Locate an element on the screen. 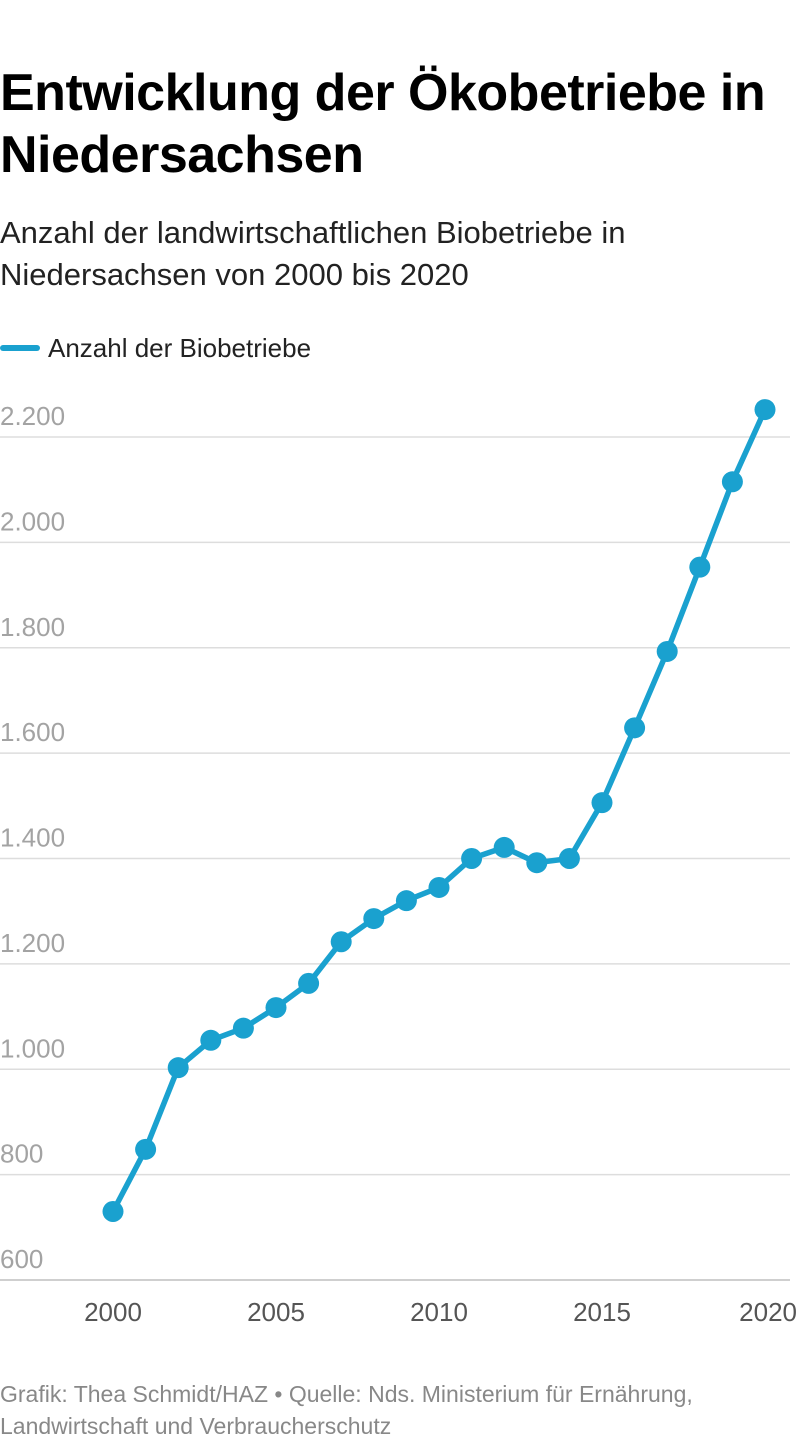 This screenshot has width=800, height=1445. x-axis-ticks: 2000 2005 2010 2015 2020 is located at coordinates (440, 1312).